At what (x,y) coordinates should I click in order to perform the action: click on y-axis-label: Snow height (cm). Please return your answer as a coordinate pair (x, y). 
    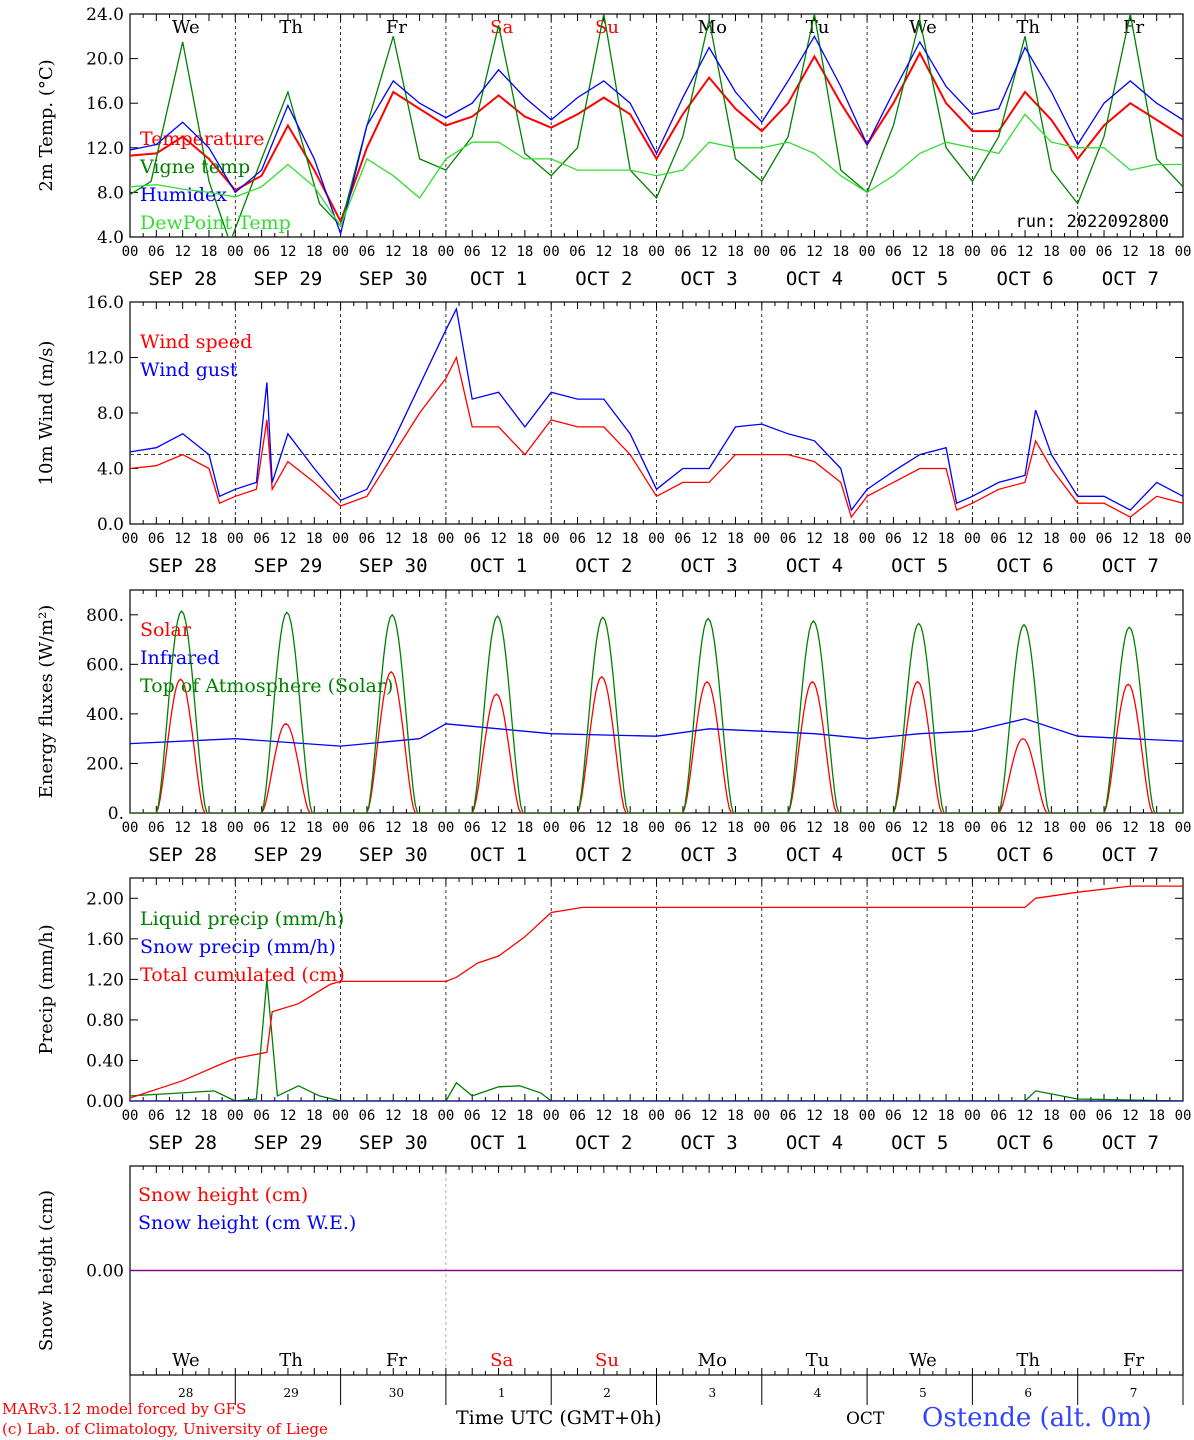
    Looking at the image, I should click on (46, 1270).